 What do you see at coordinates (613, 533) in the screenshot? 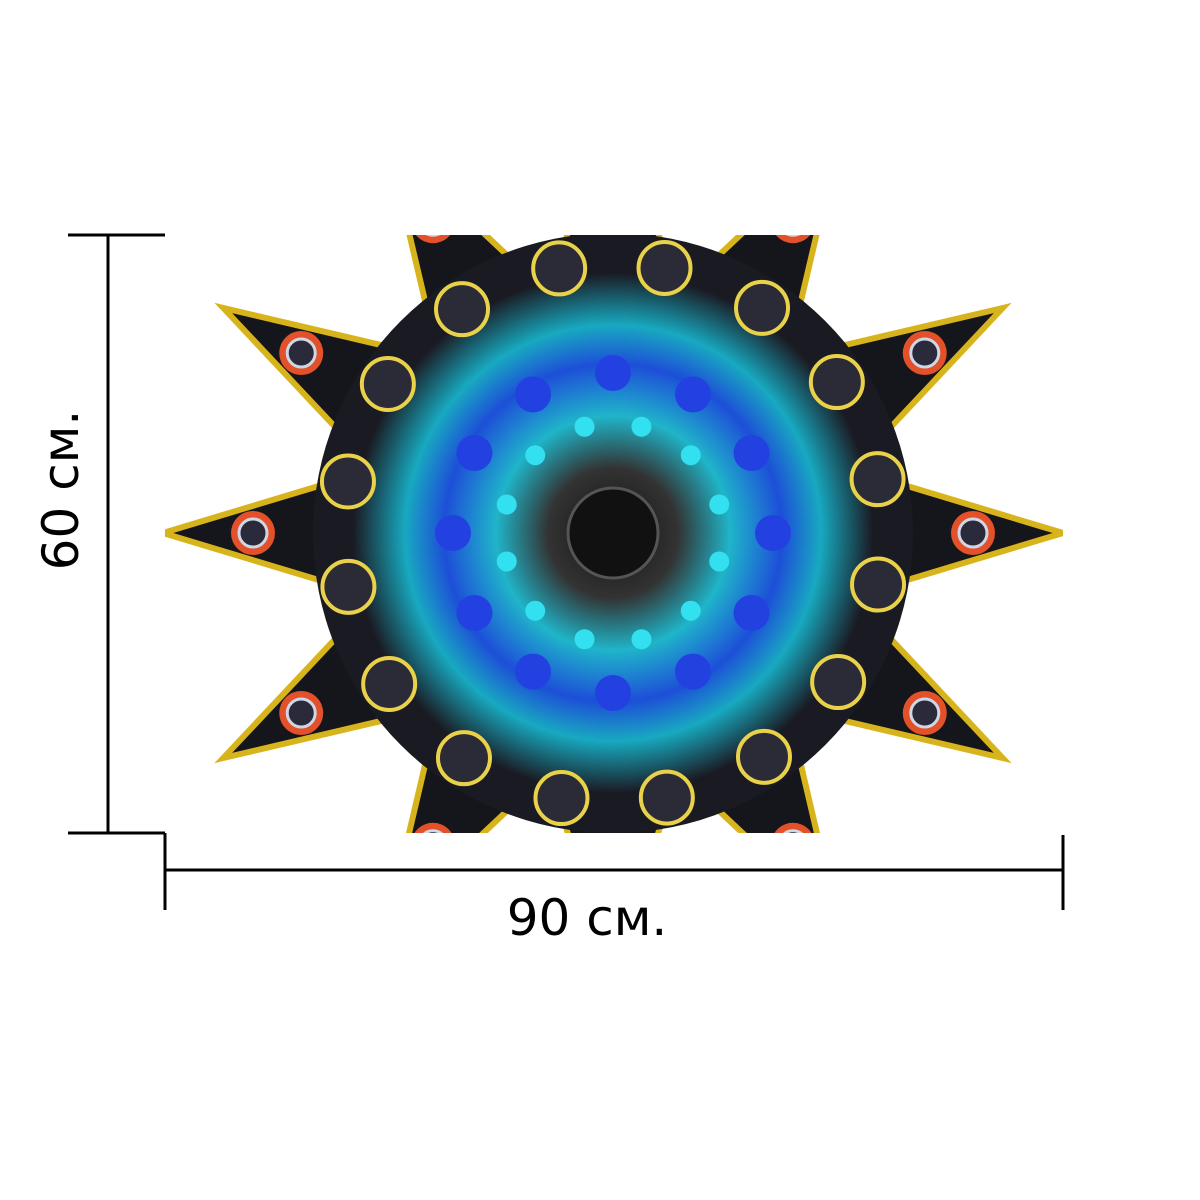
I see `center-flower` at bounding box center [613, 533].